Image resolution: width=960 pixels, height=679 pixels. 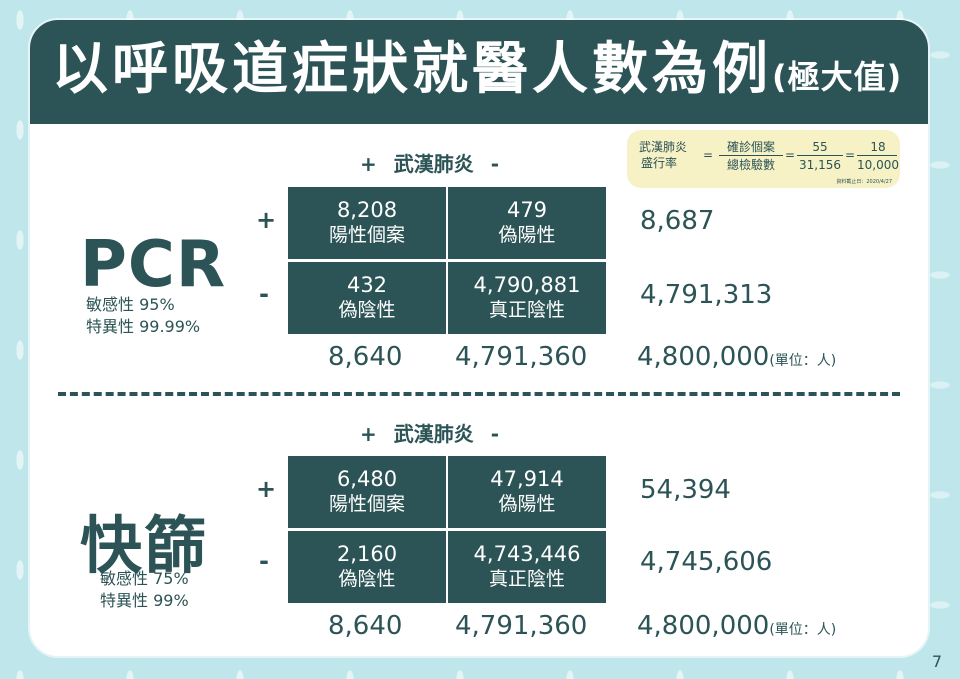 What do you see at coordinates (365, 357) in the screenshot?
I see `pcr-col-total-positive: 8,640` at bounding box center [365, 357].